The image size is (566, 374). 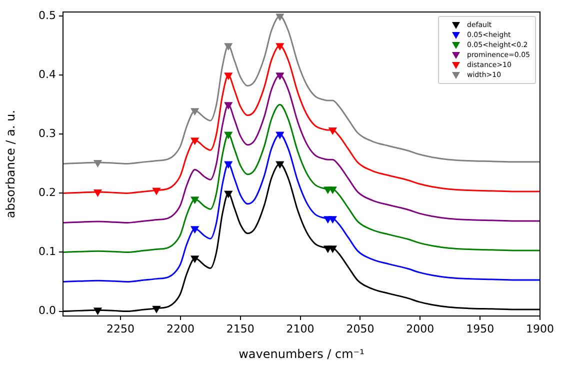 I want to click on x-tick-label: 2000, so click(x=420, y=329).